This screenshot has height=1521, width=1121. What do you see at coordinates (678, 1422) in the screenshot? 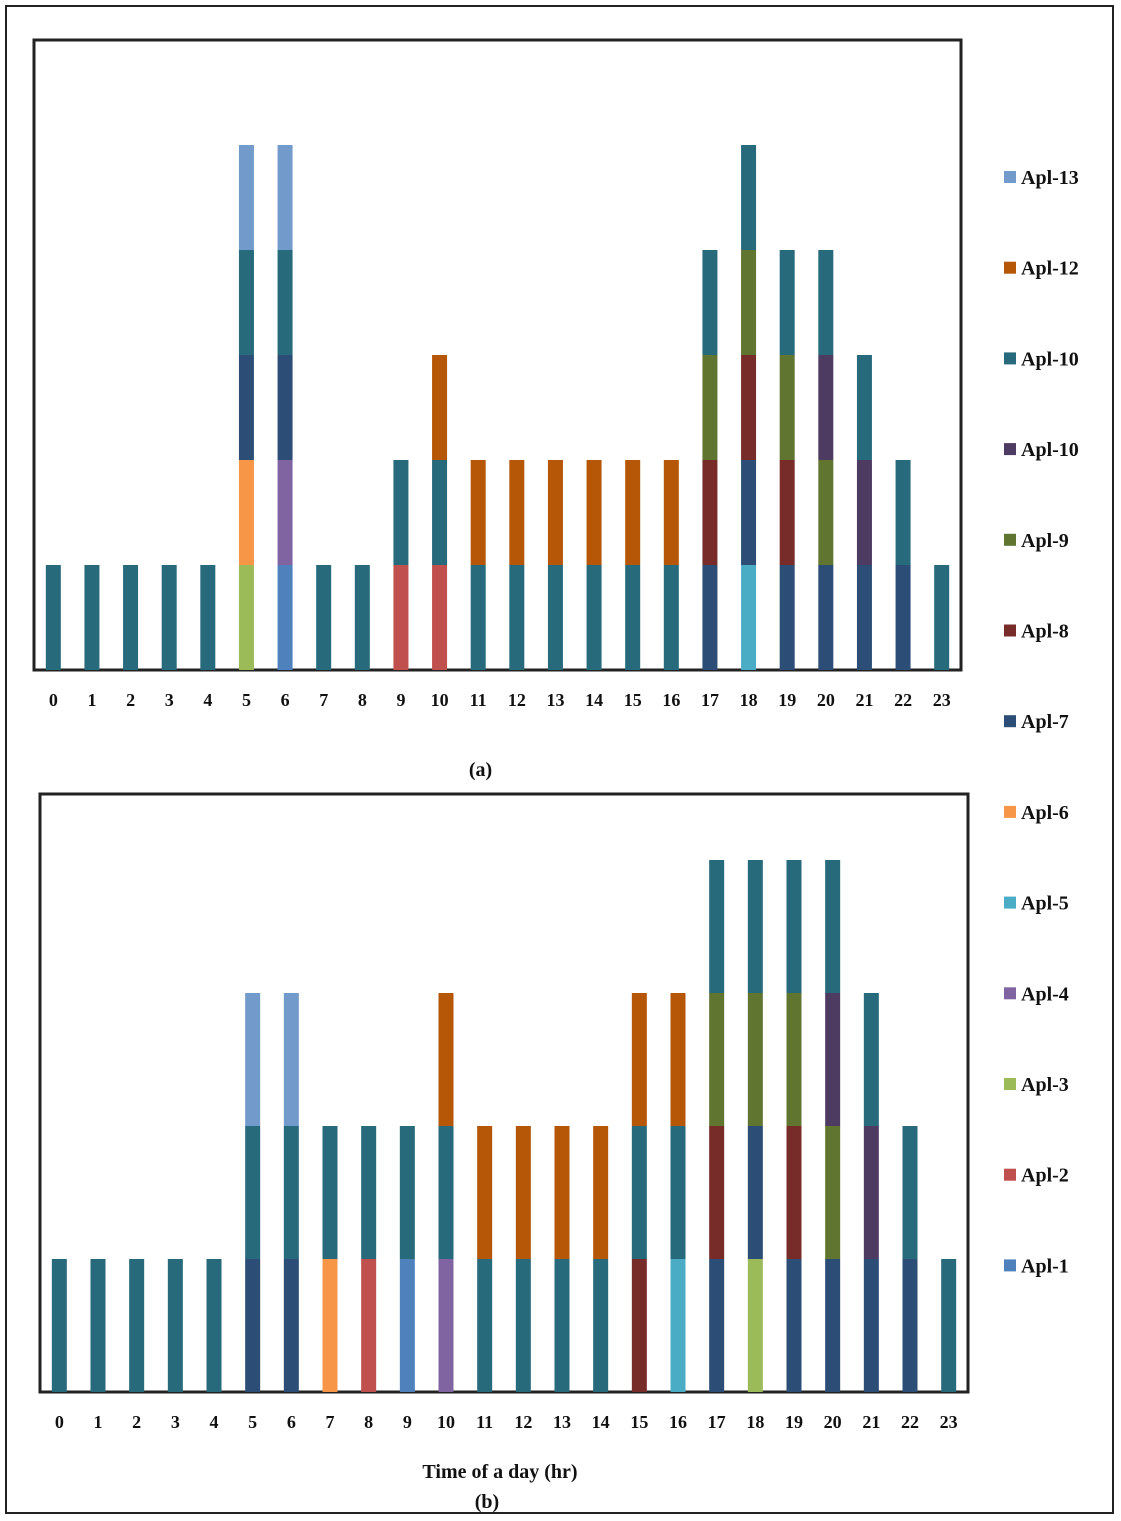
I see `x-tick-label-b-16: 16` at bounding box center [678, 1422].